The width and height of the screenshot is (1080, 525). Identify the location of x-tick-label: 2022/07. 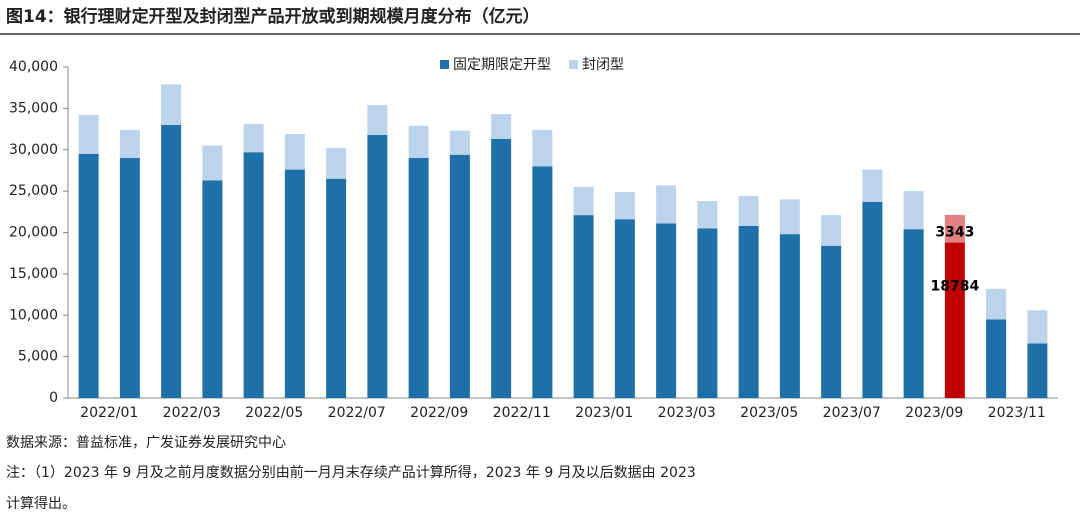
(357, 413).